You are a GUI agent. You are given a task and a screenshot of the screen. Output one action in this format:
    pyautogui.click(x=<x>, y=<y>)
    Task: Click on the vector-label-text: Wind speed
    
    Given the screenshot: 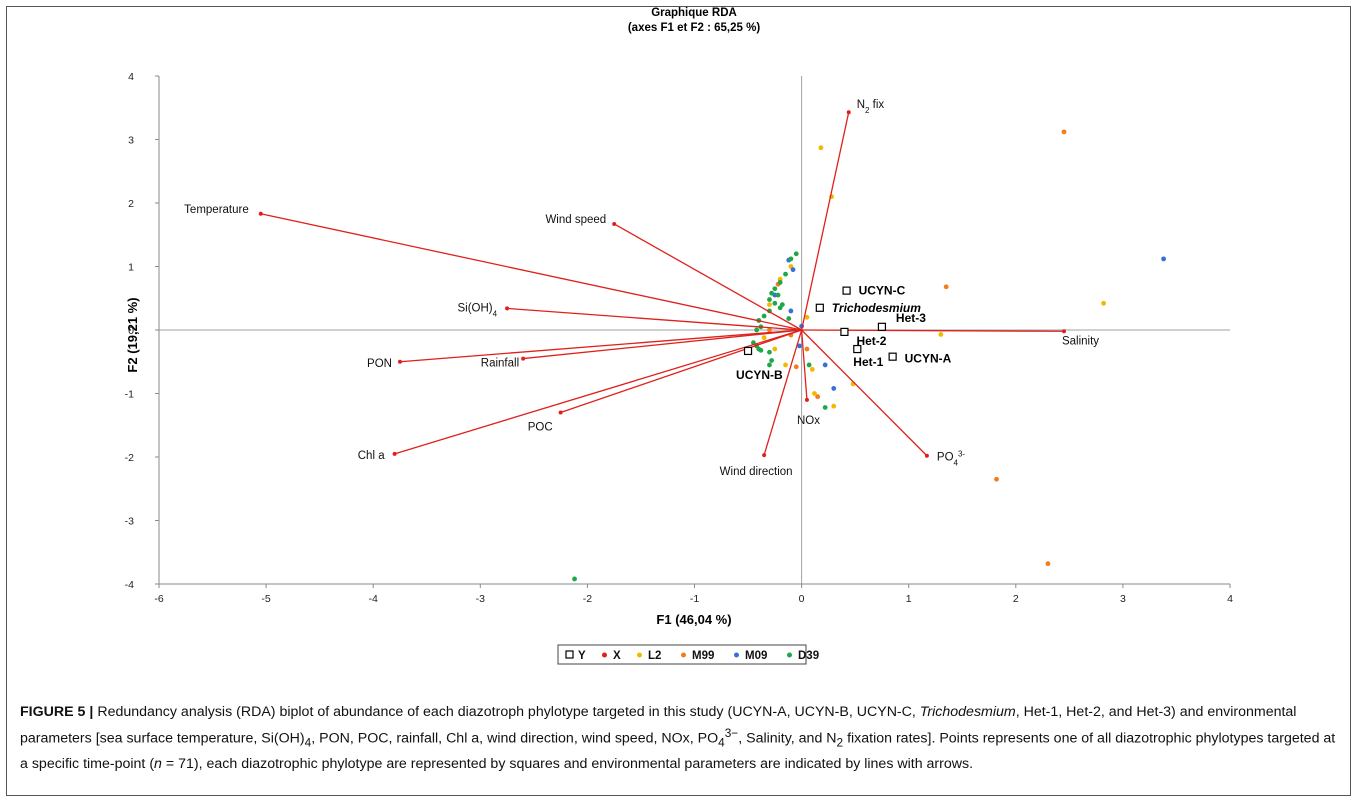 What is the action you would take?
    pyautogui.click(x=575, y=220)
    